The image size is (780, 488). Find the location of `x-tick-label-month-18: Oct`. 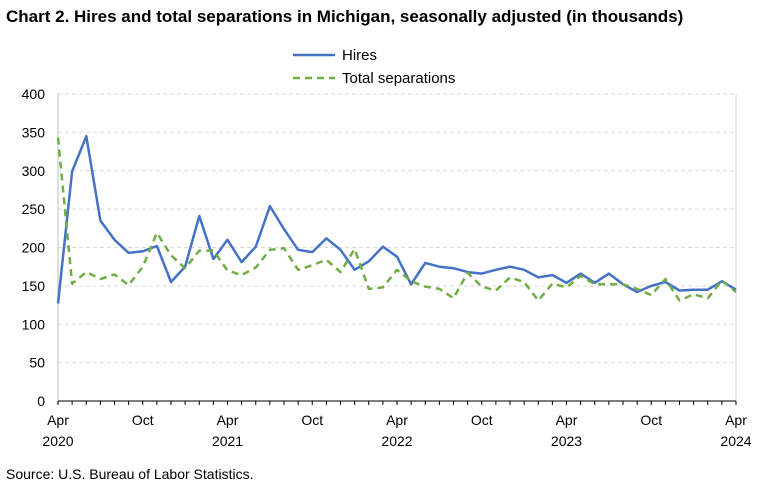

x-tick-label-month-18: Oct is located at coordinates (312, 420).